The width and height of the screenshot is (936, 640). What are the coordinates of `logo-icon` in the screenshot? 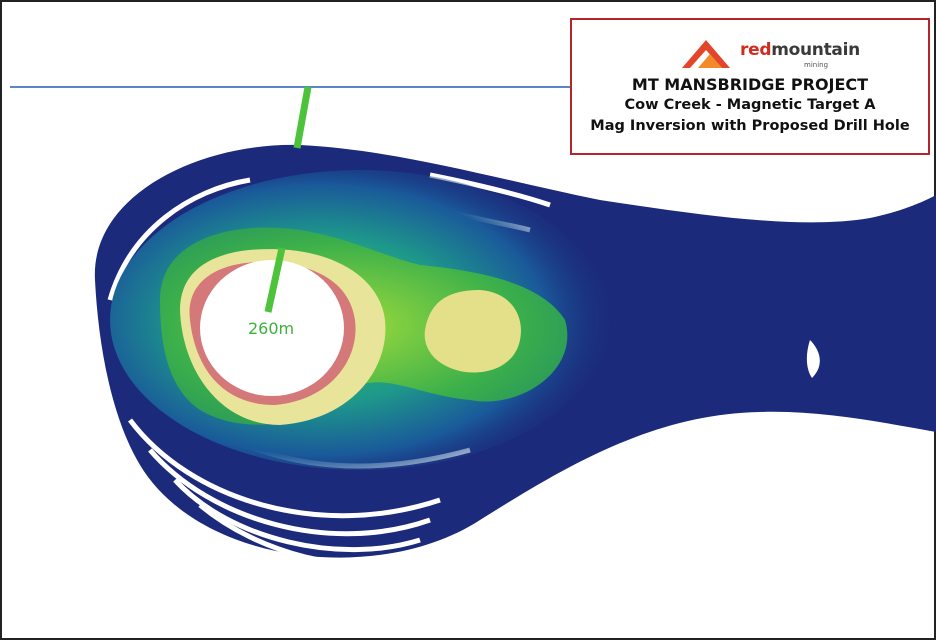 It's located at (706, 54).